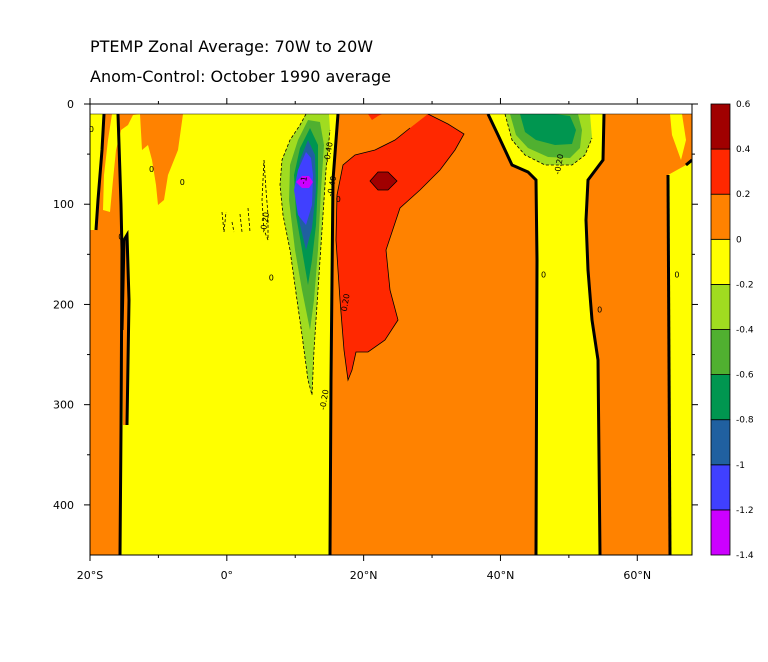  Describe the element at coordinates (231, 46) in the screenshot. I see `chart-title: PTEMP Zonal Average: 70W to 20W` at that location.